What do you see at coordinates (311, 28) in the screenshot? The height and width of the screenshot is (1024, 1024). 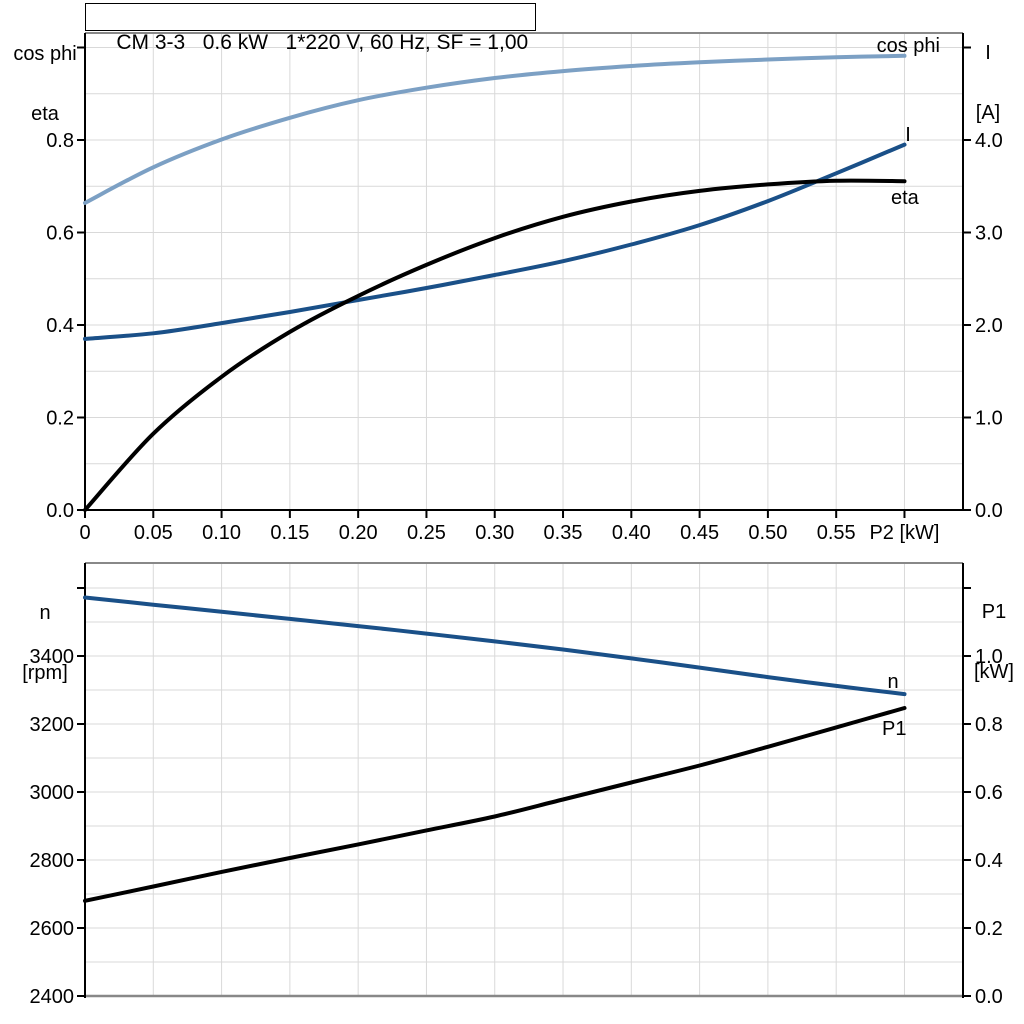 I see `chart-title-box: CM 3-3 0.6 kW 1*220 V, 60 Hz, SF = 1,00` at bounding box center [311, 28].